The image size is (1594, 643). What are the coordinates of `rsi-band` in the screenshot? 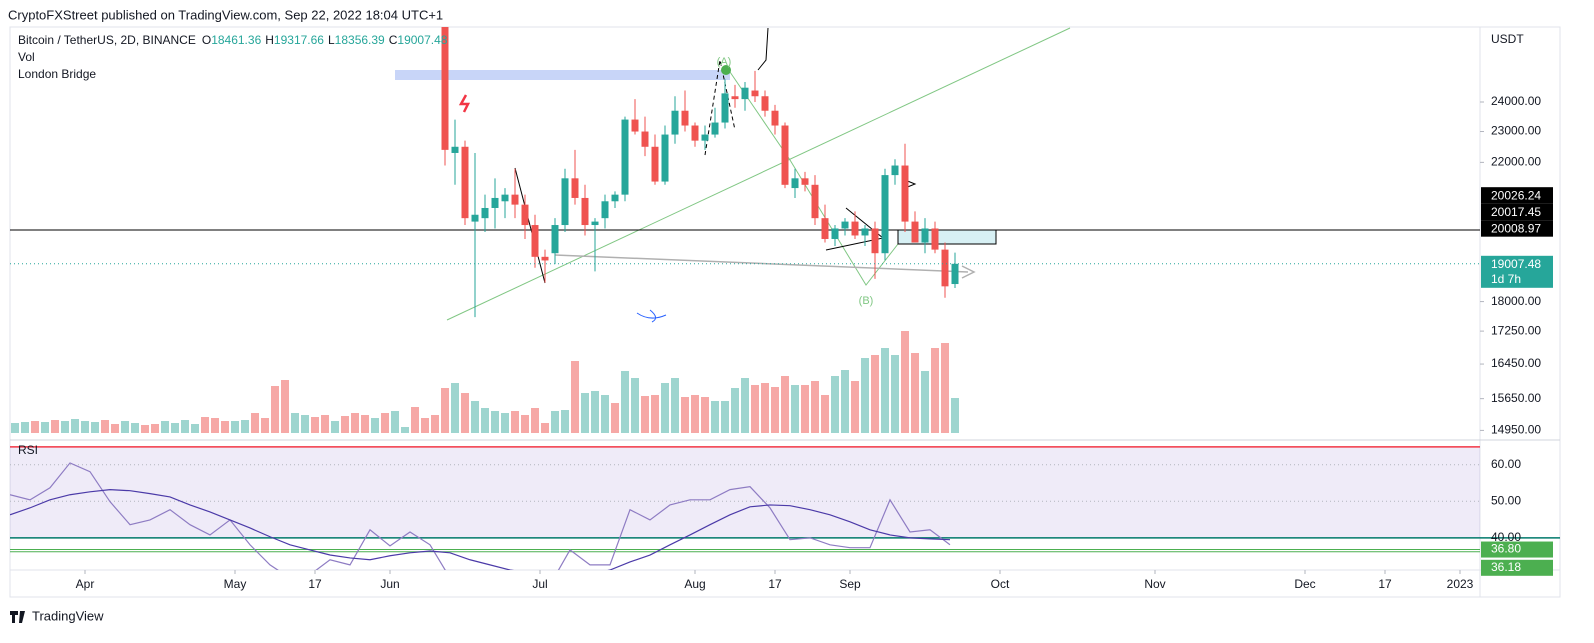 It's located at (745, 492).